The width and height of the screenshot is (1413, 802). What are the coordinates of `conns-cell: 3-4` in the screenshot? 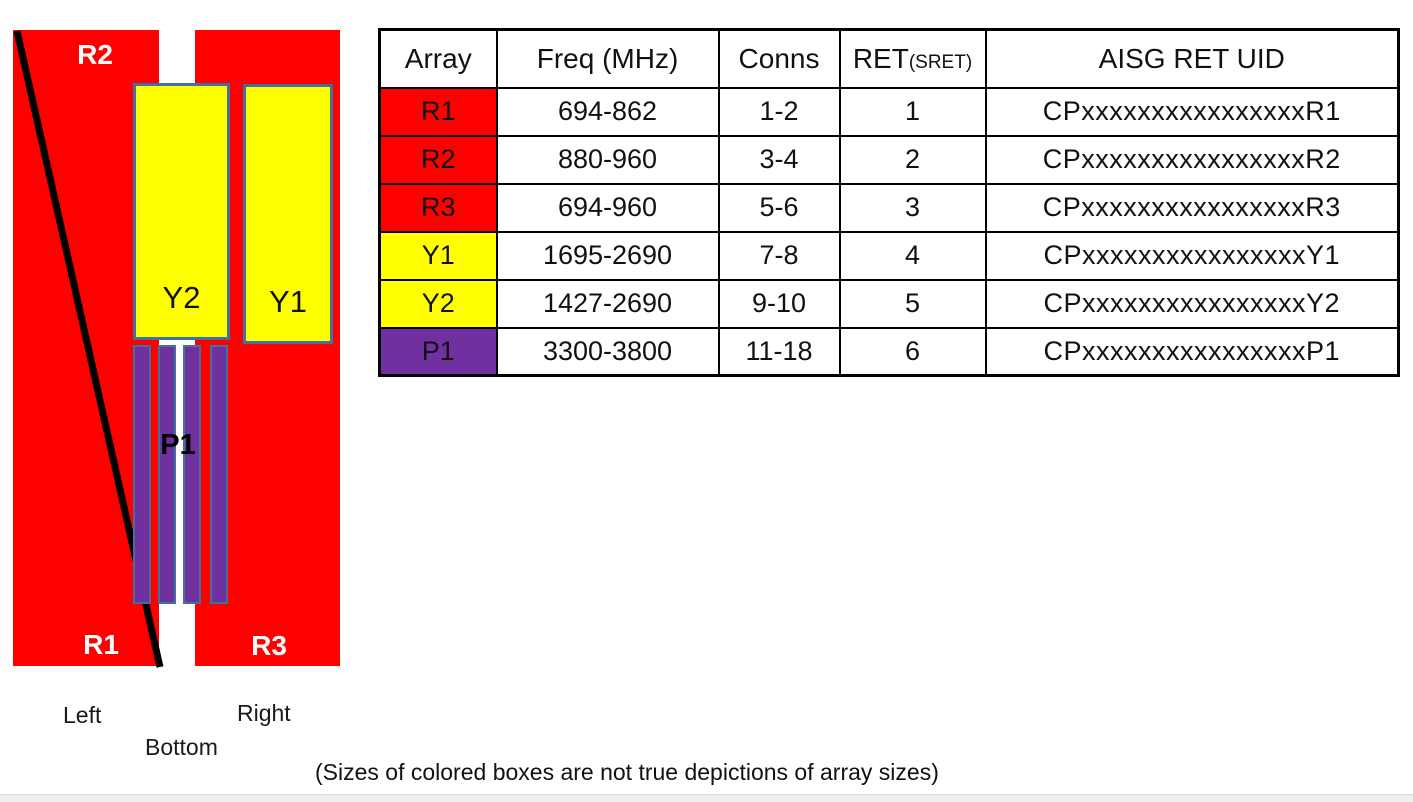 It's located at (779, 159).